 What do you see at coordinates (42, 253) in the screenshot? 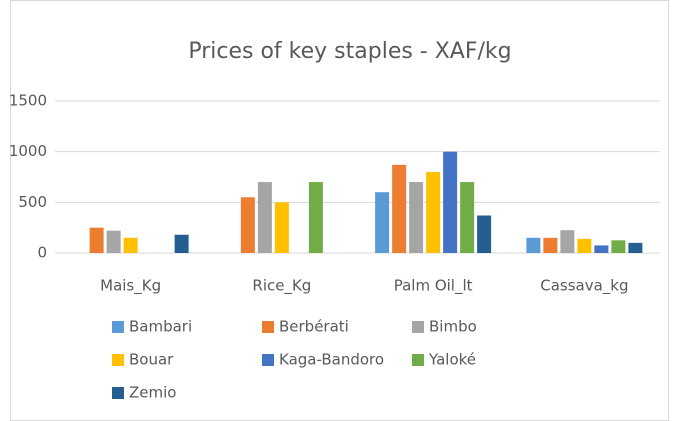
I see `y-tick-label: 0` at bounding box center [42, 253].